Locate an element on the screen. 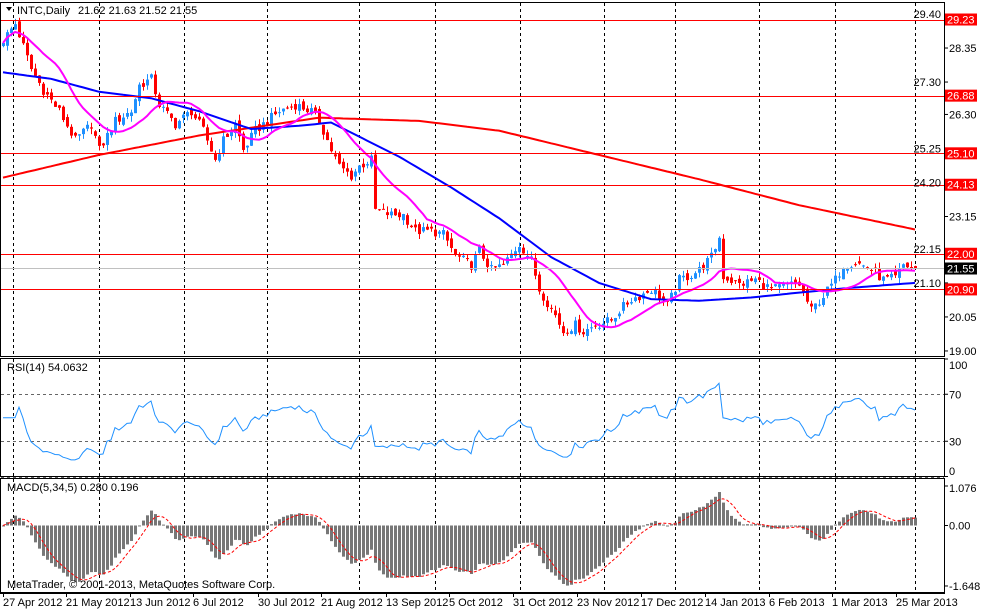 The image size is (983, 610). price-tick-label: 21.10 is located at coordinates (927, 284).